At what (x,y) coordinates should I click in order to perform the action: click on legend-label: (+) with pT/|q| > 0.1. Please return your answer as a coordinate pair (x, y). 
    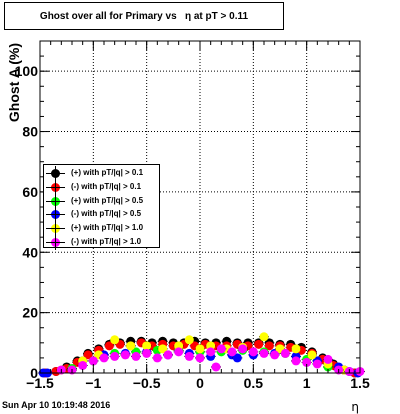
    Looking at the image, I should click on (107, 172).